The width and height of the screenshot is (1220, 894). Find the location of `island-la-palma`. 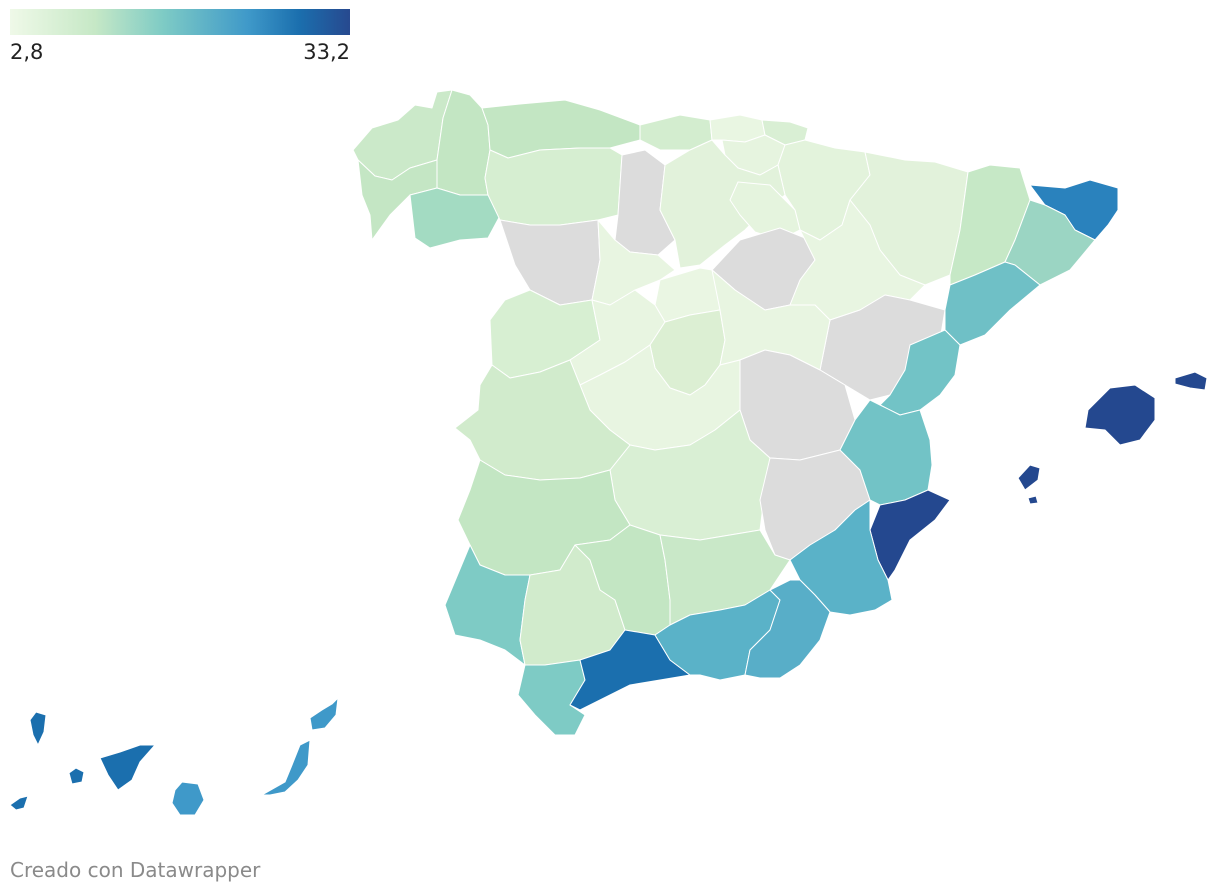

island-la-palma is located at coordinates (38, 728).